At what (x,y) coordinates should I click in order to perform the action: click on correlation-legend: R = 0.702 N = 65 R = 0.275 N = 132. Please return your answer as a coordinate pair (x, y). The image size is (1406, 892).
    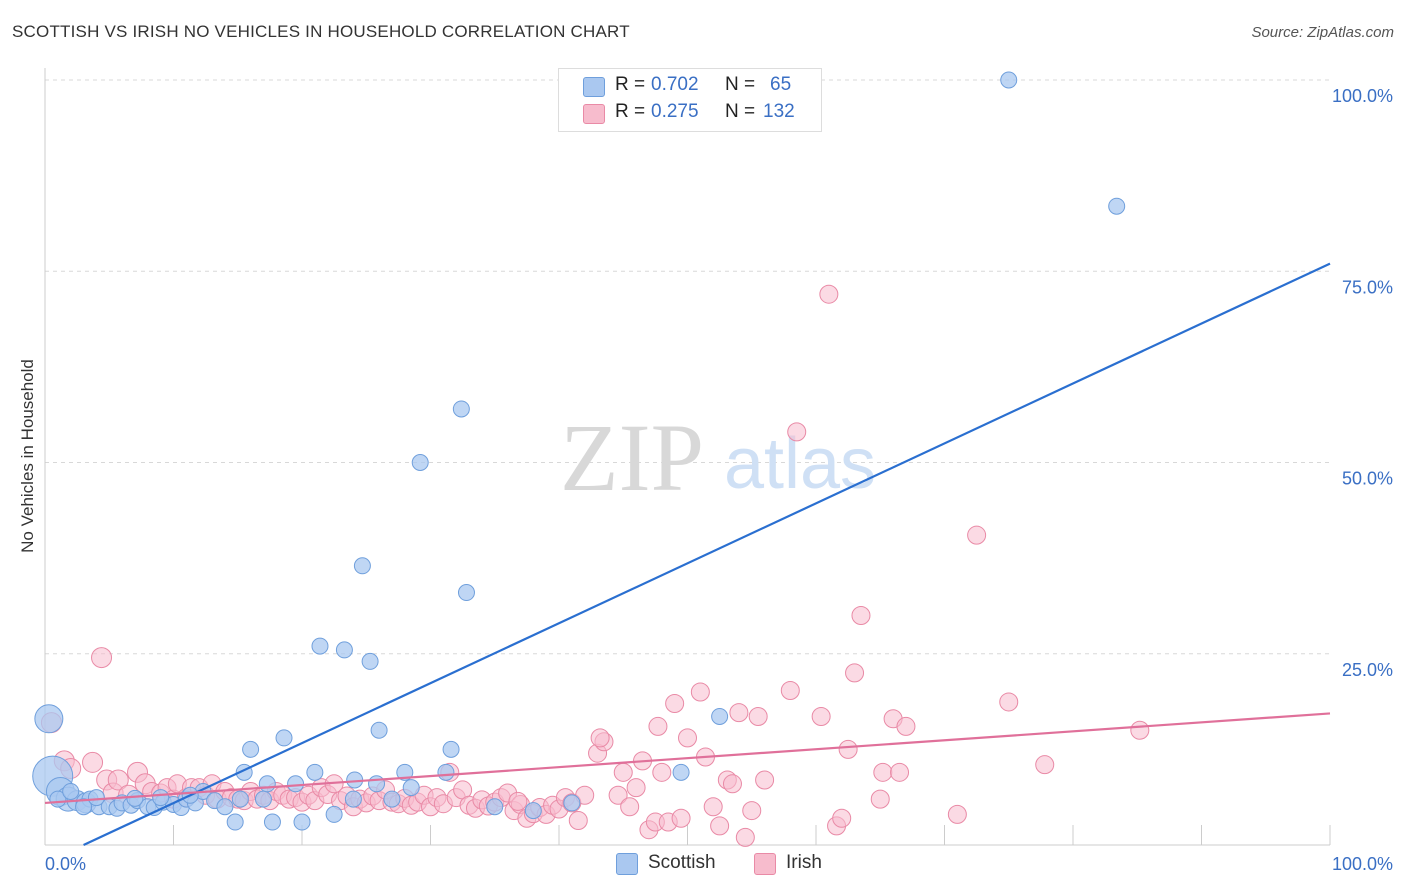
    Looking at the image, I should click on (690, 100).